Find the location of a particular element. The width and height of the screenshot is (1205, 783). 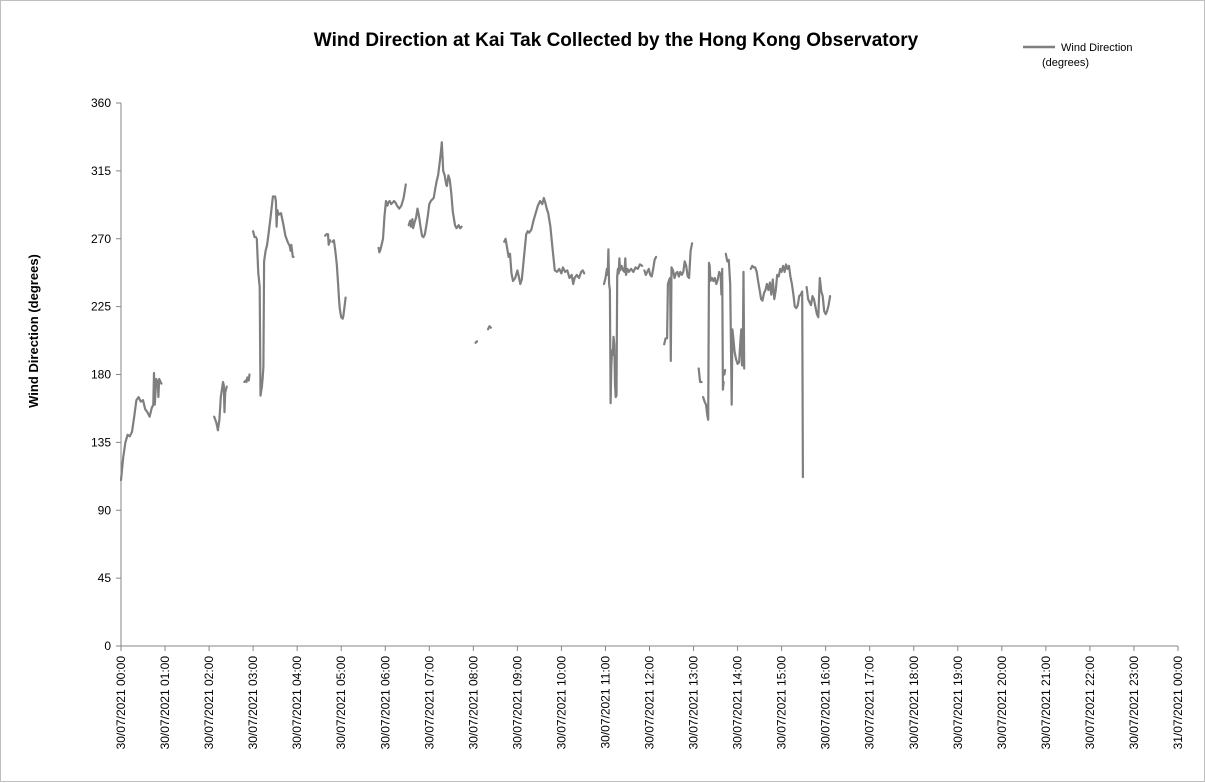

legend-label: Wind Direction (degrees) is located at coordinates (1087, 55).